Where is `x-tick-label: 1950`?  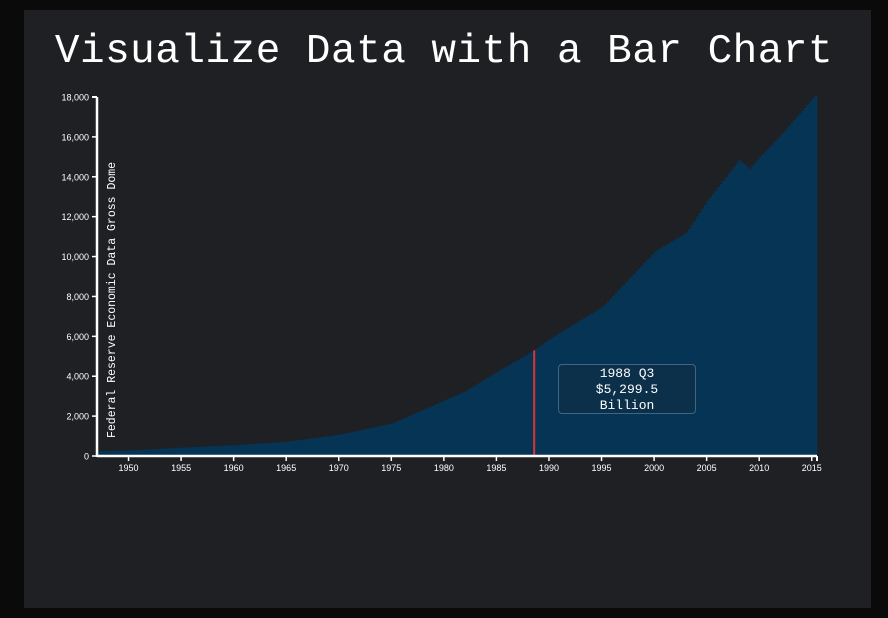 x-tick-label: 1950 is located at coordinates (129, 468).